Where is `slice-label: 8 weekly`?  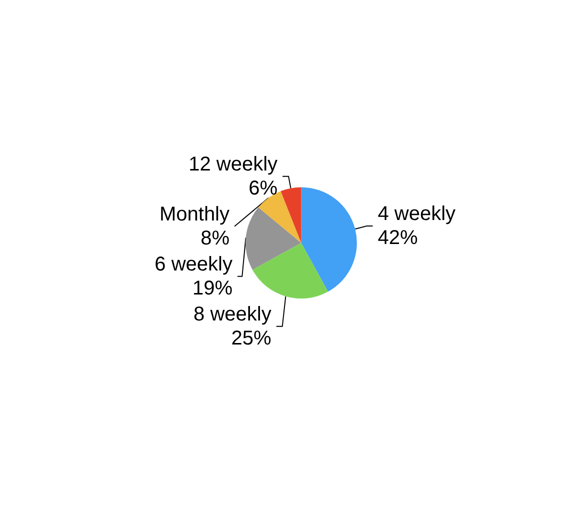 slice-label: 8 weekly is located at coordinates (233, 314).